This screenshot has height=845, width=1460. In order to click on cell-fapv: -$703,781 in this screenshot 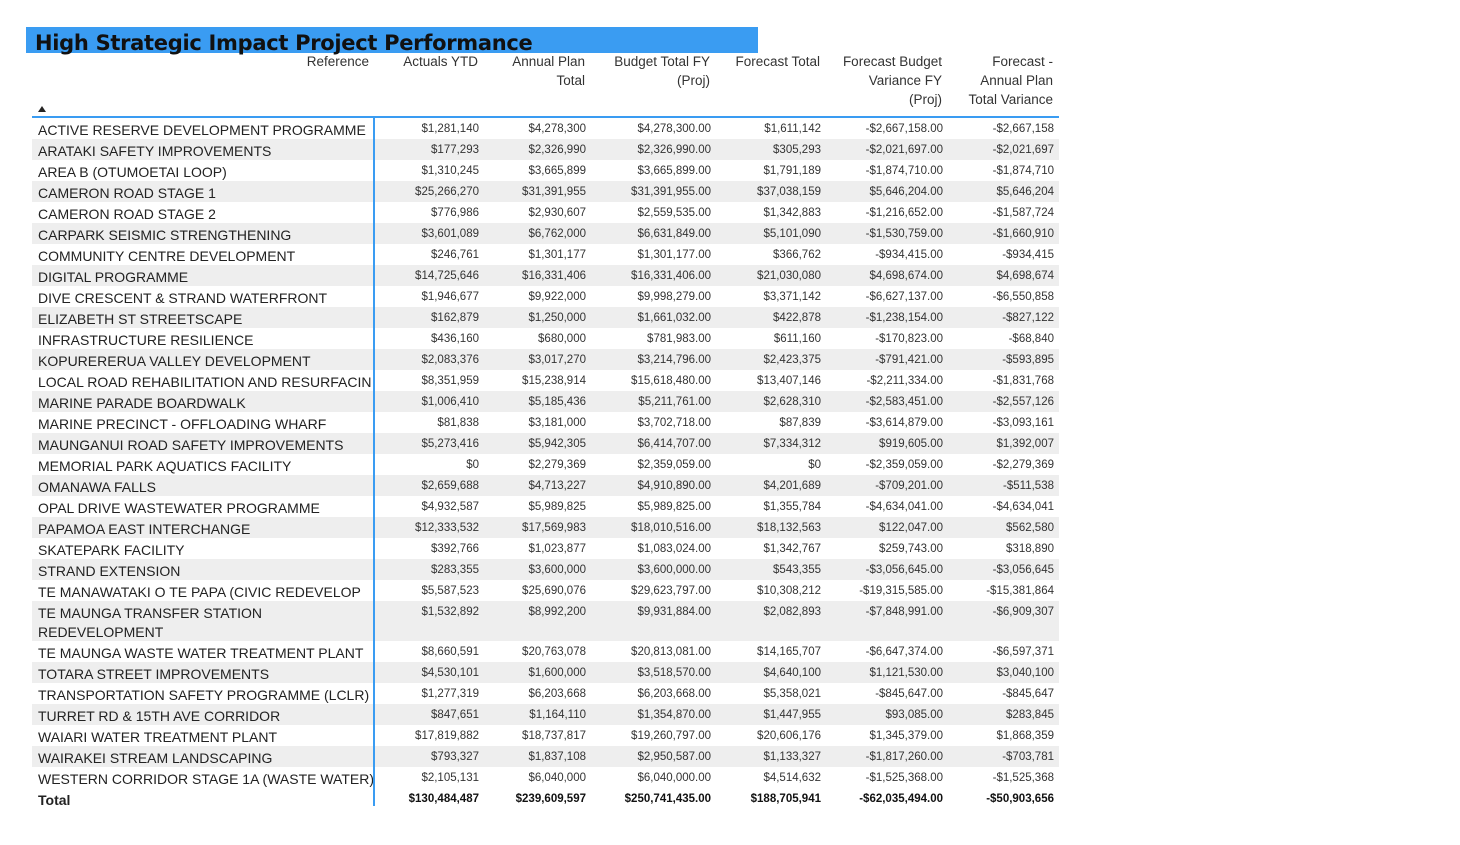, I will do `click(1028, 757)`.